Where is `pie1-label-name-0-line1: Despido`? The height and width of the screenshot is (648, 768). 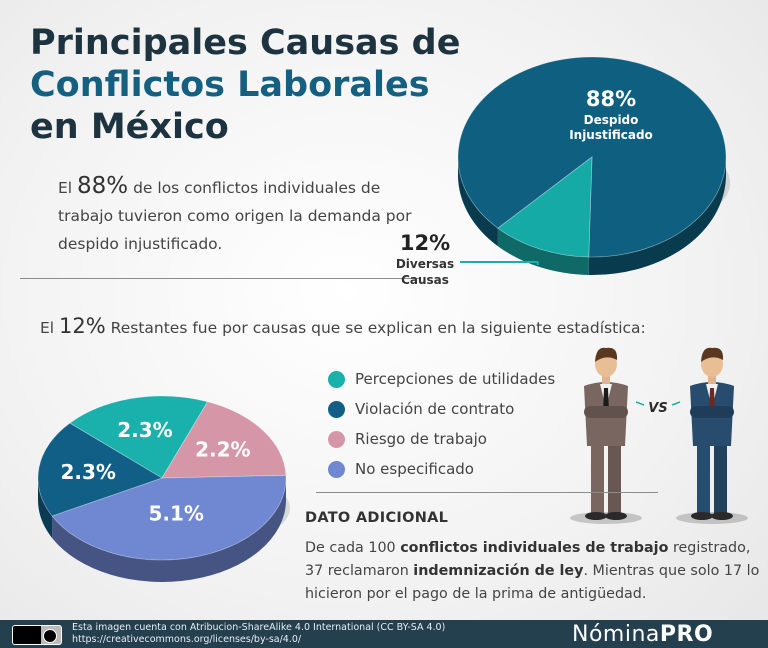 pie1-label-name-0-line1: Despido is located at coordinates (611, 120).